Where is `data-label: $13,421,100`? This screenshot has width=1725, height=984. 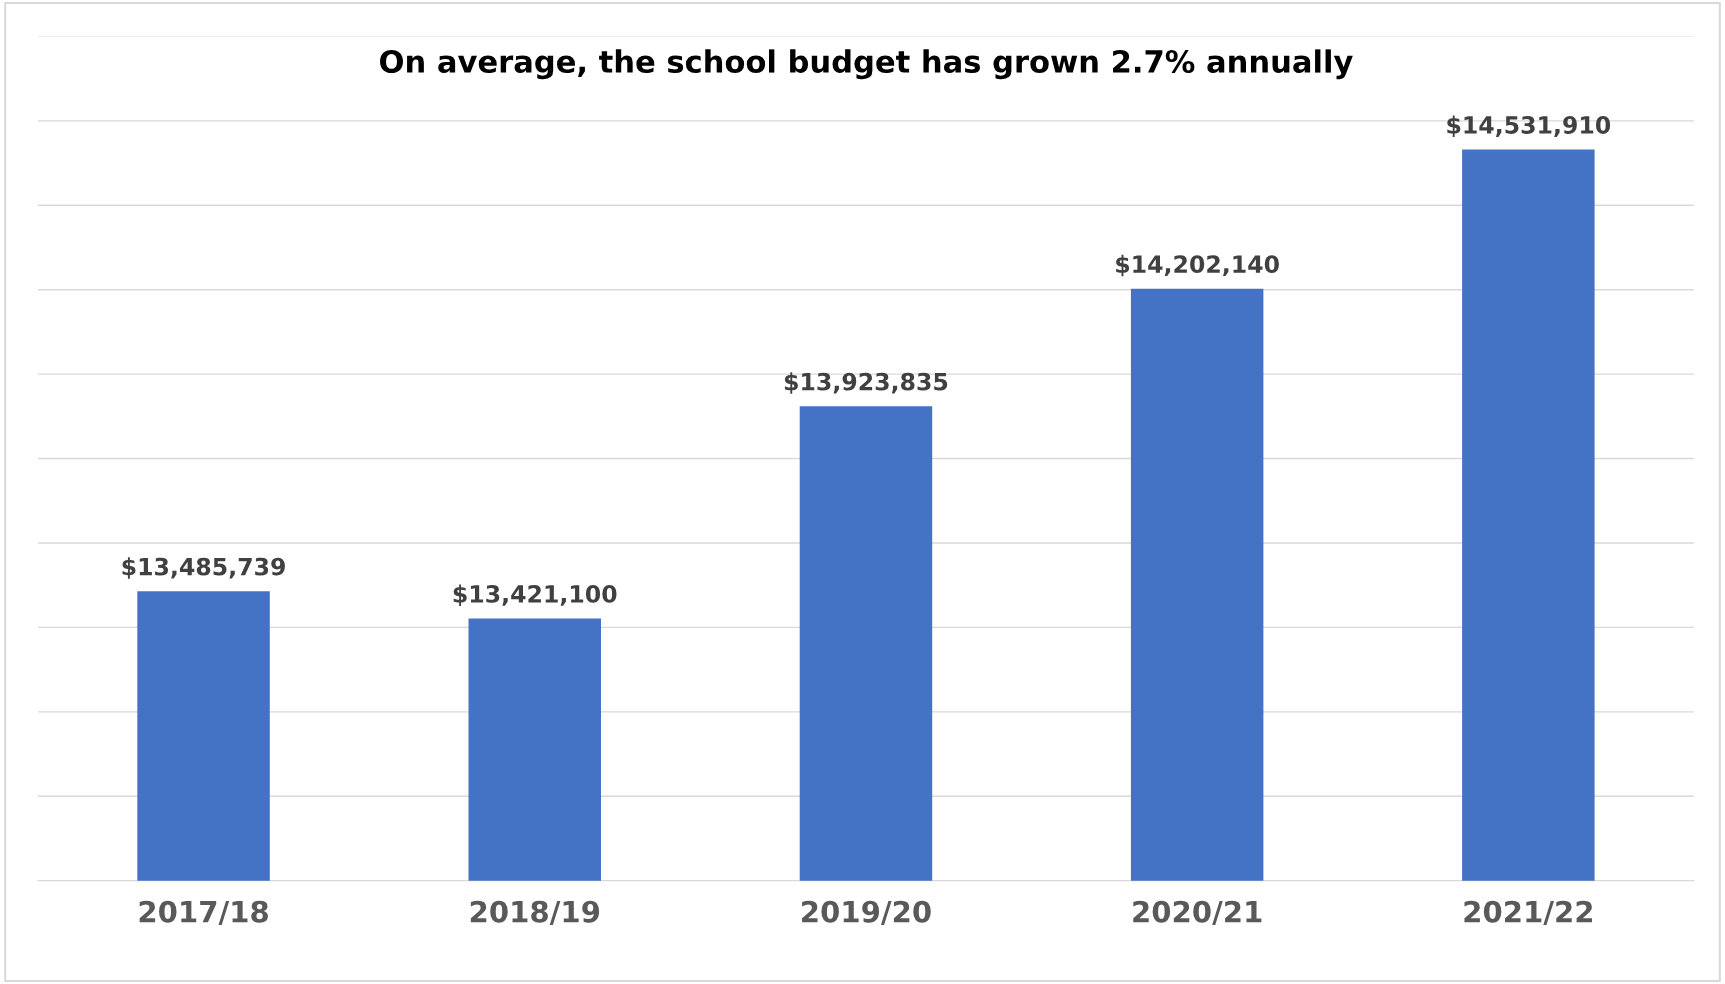
data-label: $13,421,100 is located at coordinates (535, 595).